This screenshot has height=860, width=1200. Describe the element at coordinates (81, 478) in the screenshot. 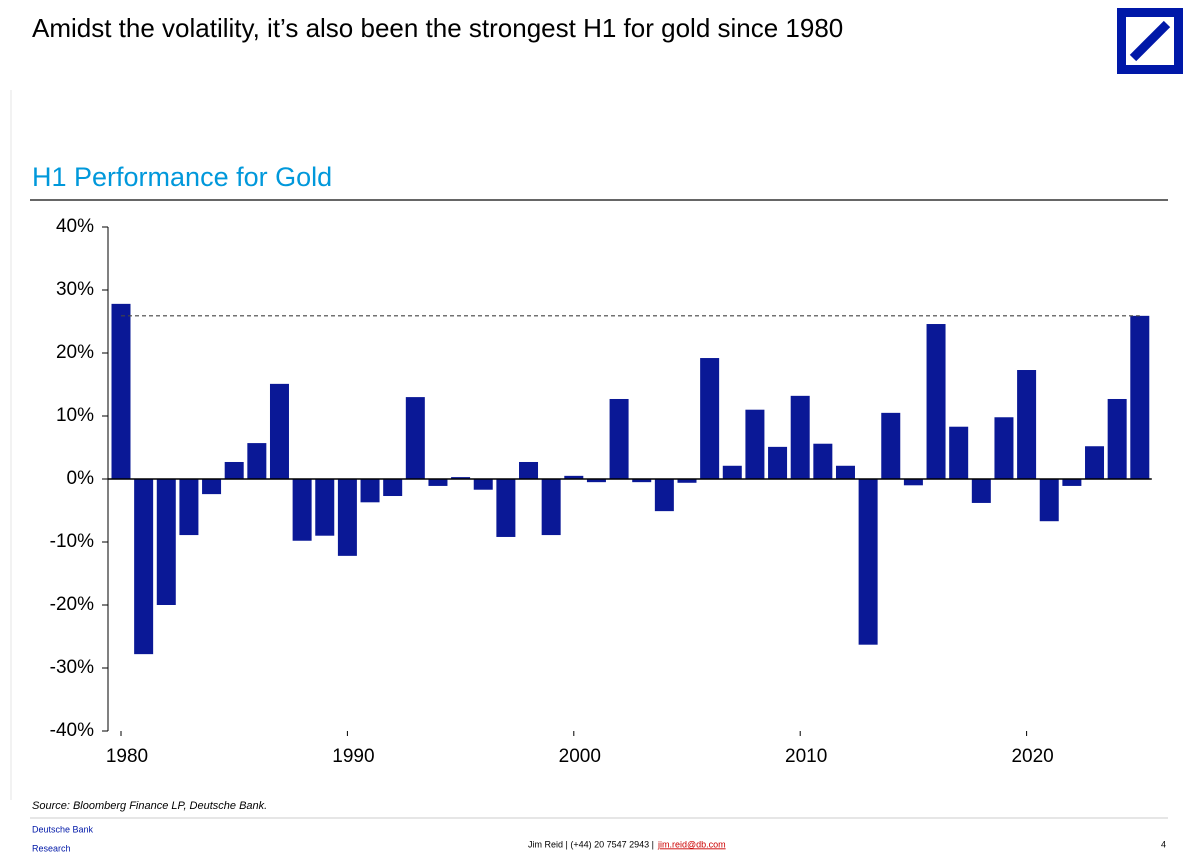

I see `y-tick-label: 0%` at that location.